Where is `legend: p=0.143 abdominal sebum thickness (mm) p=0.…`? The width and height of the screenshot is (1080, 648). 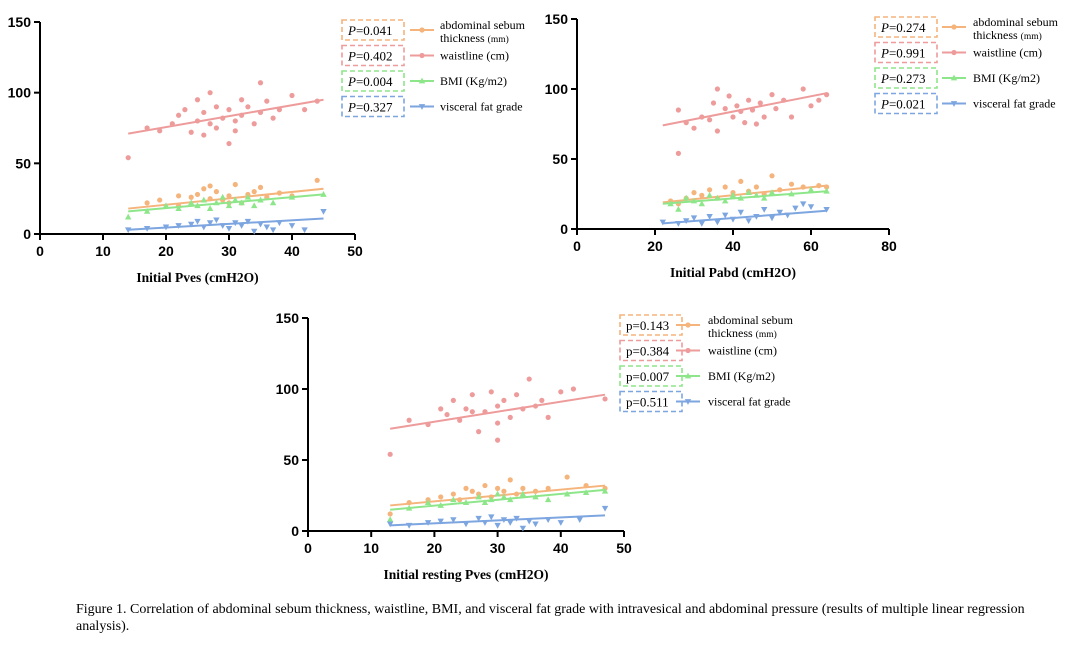
legend: p=0.143 abdominal sebum thickness (mm) p=0.… is located at coordinates (706, 363).